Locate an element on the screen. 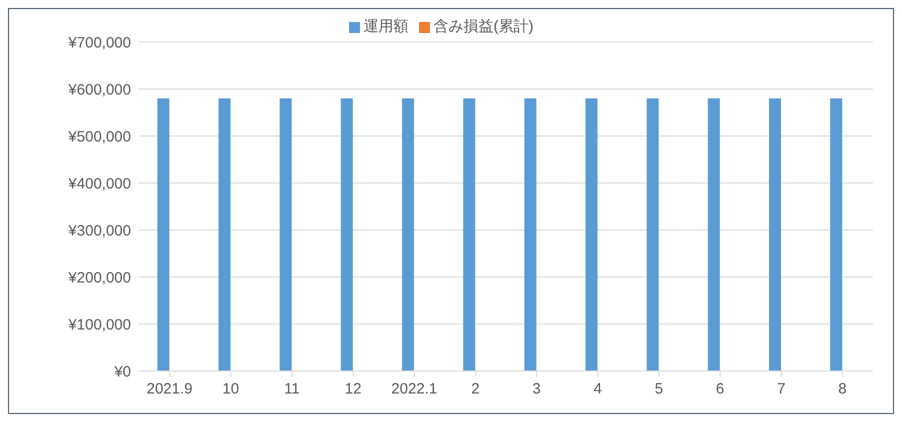  y-tick-label: ¥500,000 is located at coordinates (99, 137).